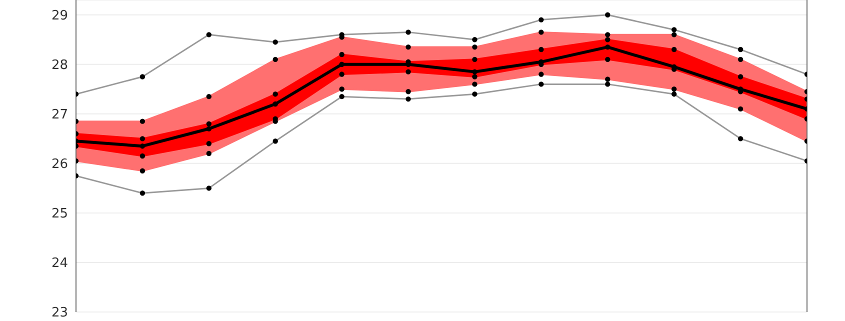  Describe the element at coordinates (59, 264) in the screenshot. I see `y-tick-label: 24` at that location.